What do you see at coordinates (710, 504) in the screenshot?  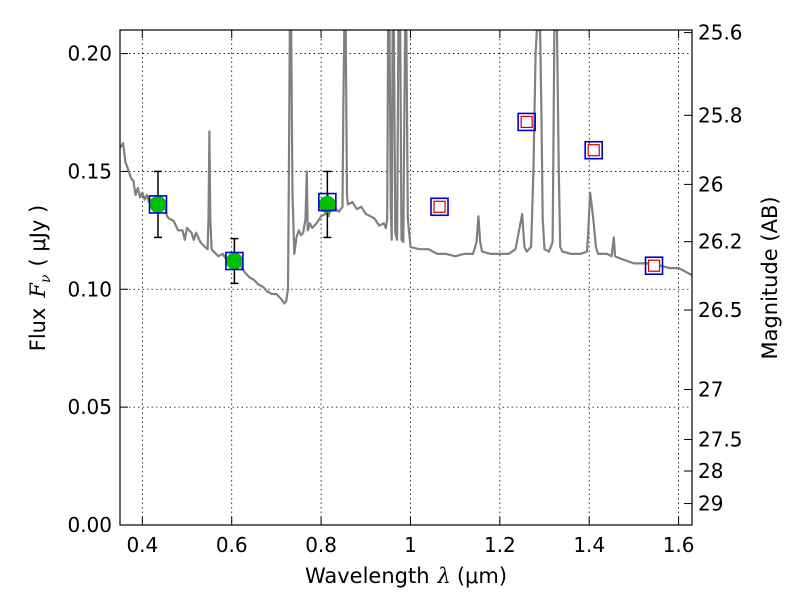 I see `right-tick-label: 29` at bounding box center [710, 504].